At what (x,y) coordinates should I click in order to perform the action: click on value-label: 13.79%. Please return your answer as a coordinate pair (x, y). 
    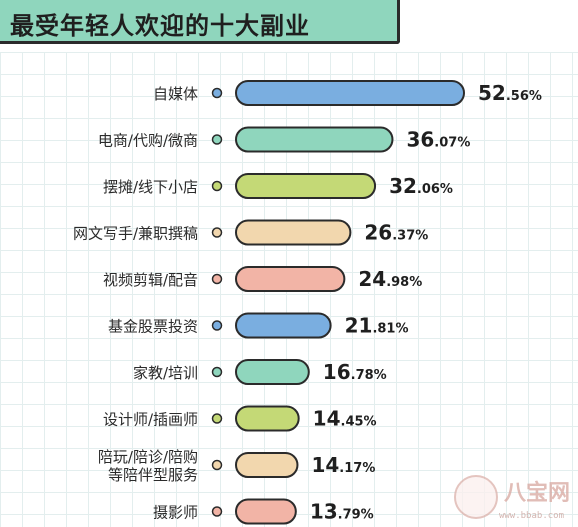
    Looking at the image, I should click on (342, 512).